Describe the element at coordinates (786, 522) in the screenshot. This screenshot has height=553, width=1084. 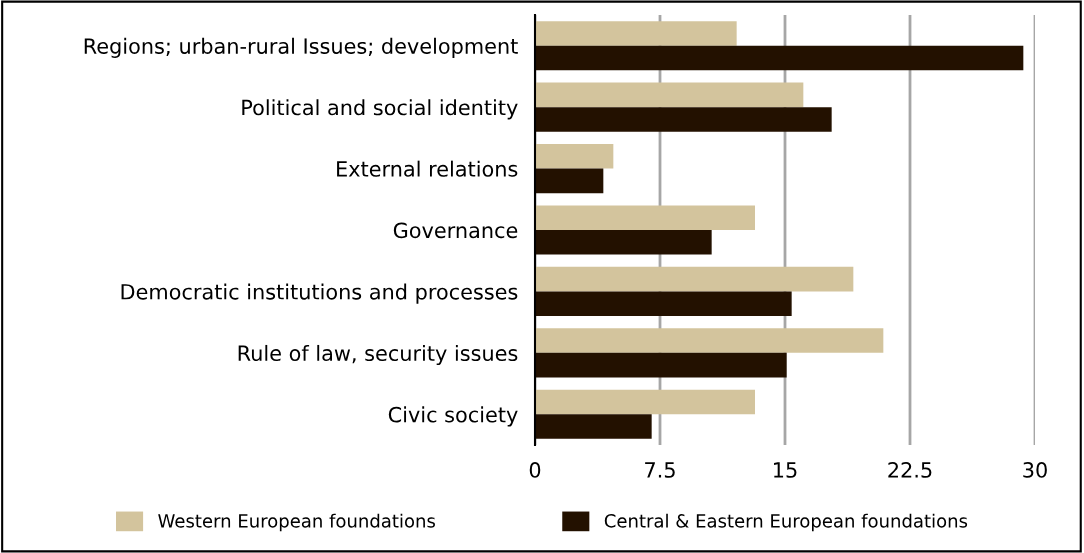
I see `legend-label: Central & Eastern European foundations` at that location.